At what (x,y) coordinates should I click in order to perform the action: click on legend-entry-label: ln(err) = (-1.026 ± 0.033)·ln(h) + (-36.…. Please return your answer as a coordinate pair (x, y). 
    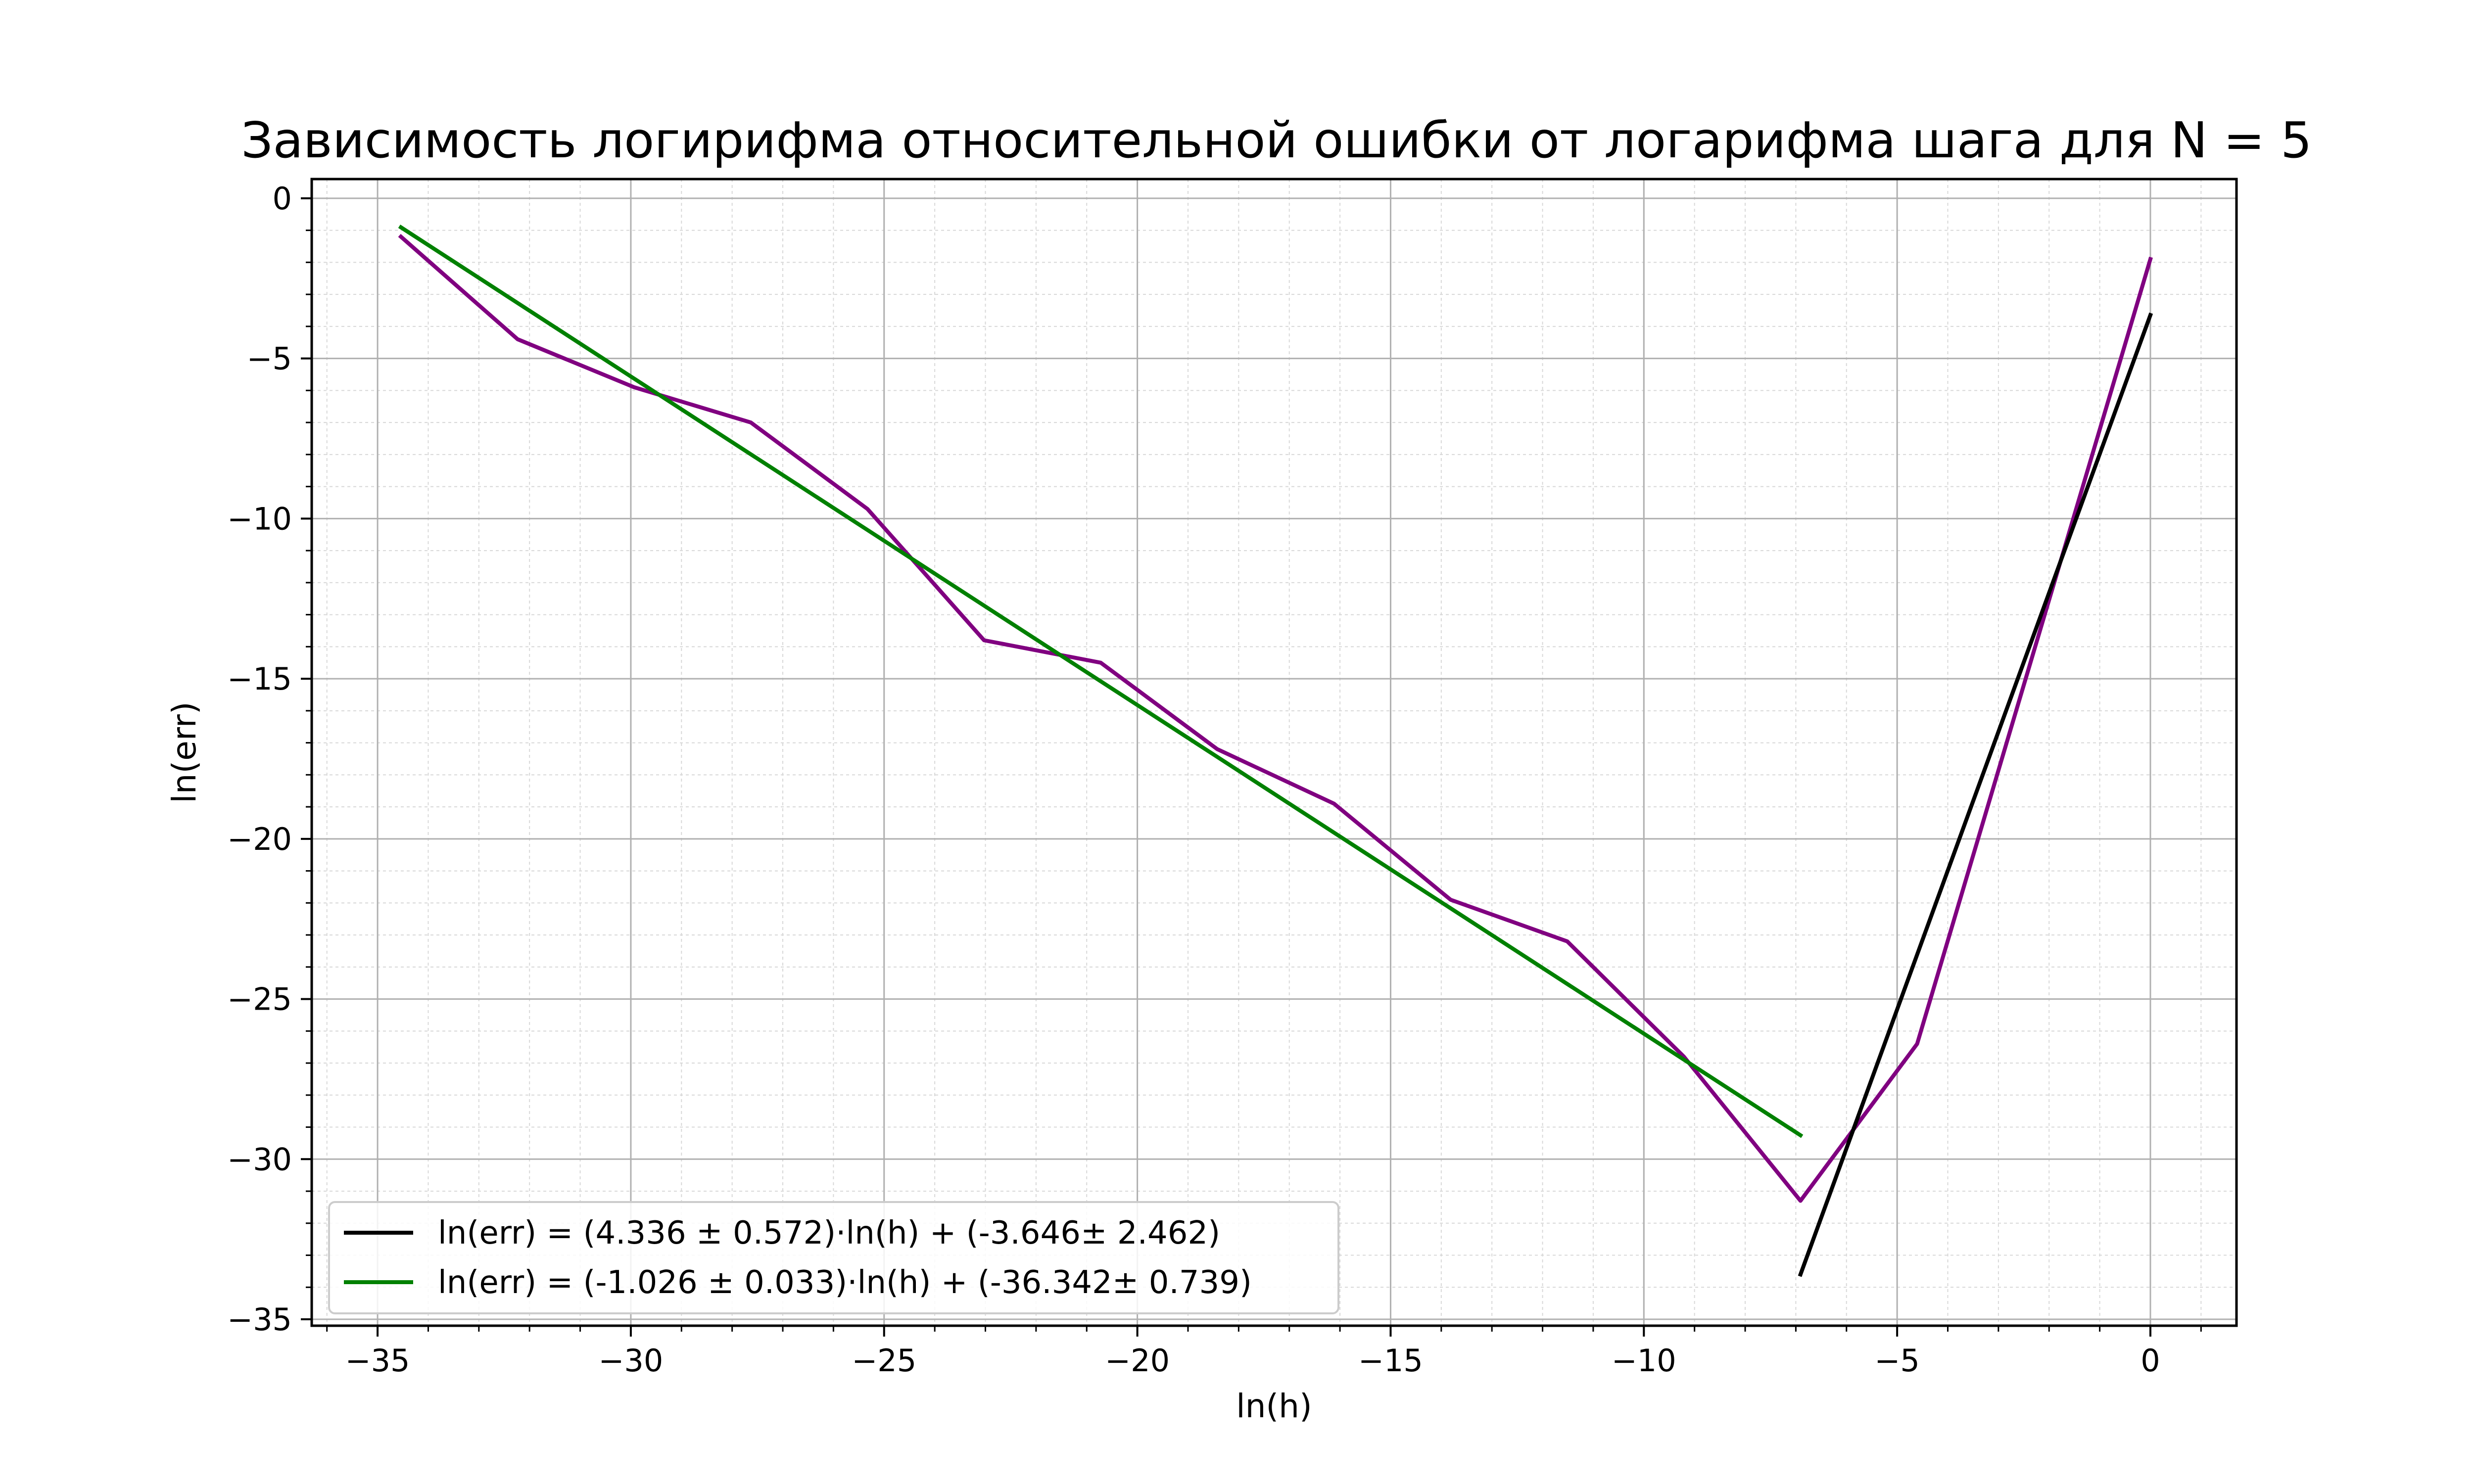
    Looking at the image, I should click on (845, 1282).